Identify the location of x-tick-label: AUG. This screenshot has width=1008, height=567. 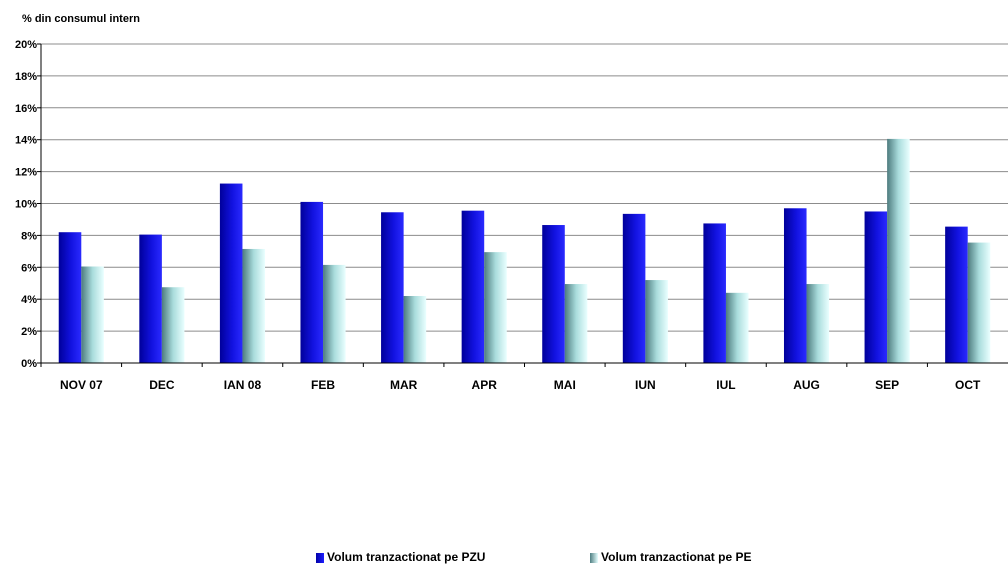
(806, 385).